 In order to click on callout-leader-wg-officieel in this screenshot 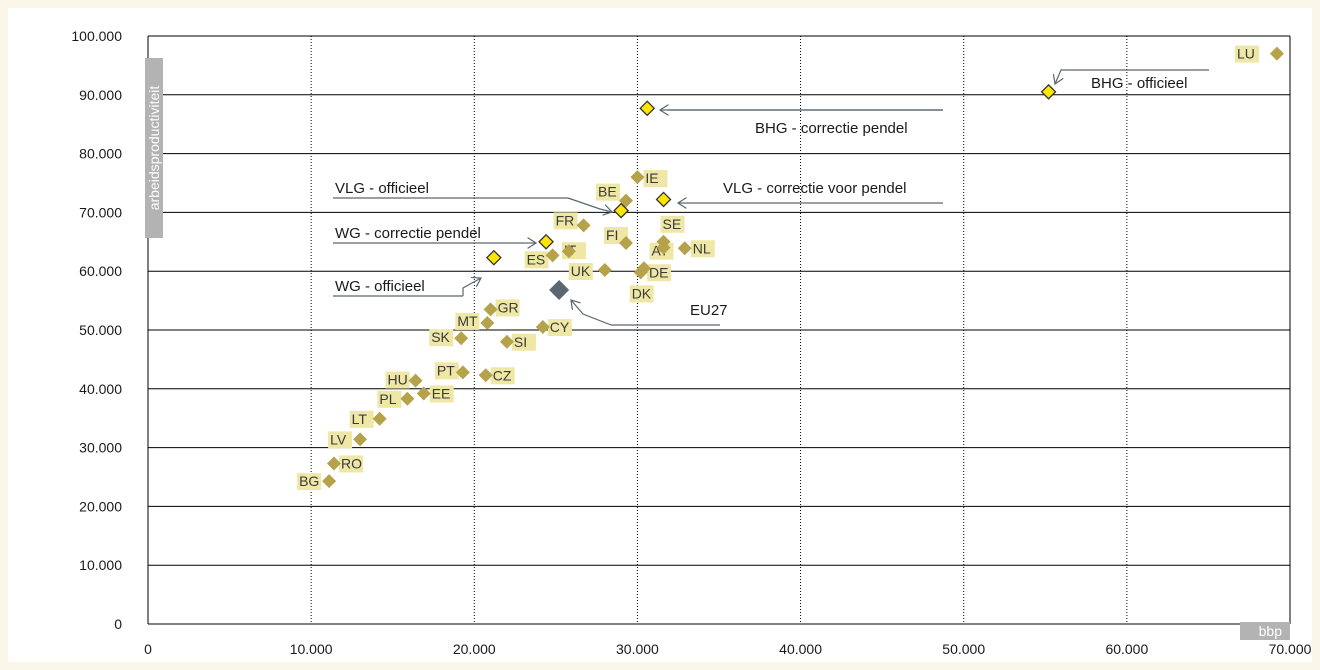, I will do `click(472, 286)`.